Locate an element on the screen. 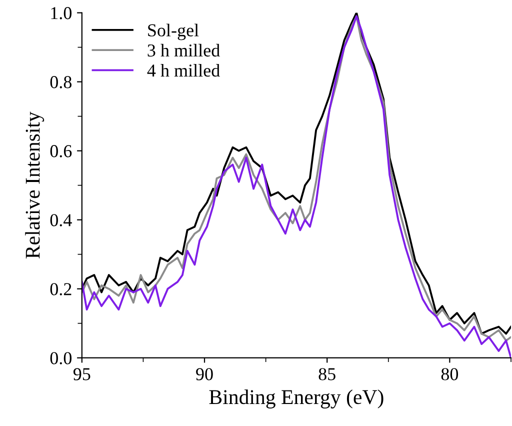  y-tick-label: 0.0 is located at coordinates (61, 358).